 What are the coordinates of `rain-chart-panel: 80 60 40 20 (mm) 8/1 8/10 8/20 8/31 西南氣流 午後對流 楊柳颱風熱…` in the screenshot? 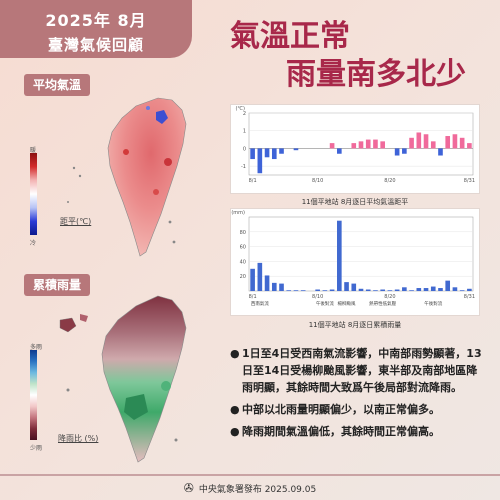 It's located at (355, 262).